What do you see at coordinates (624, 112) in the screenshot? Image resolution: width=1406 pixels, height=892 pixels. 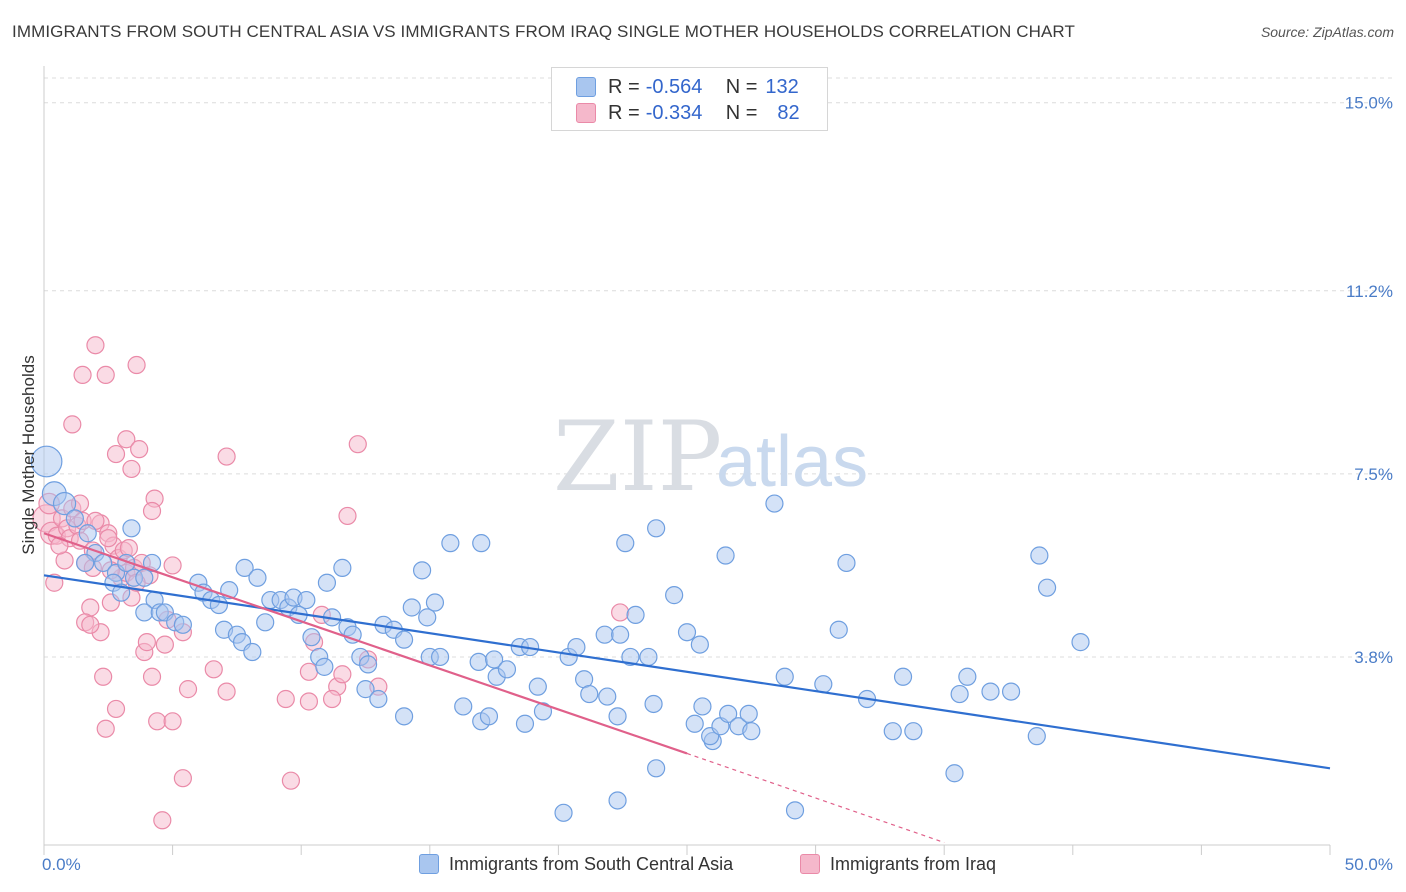 I see `r-label: R =` at bounding box center [624, 112].